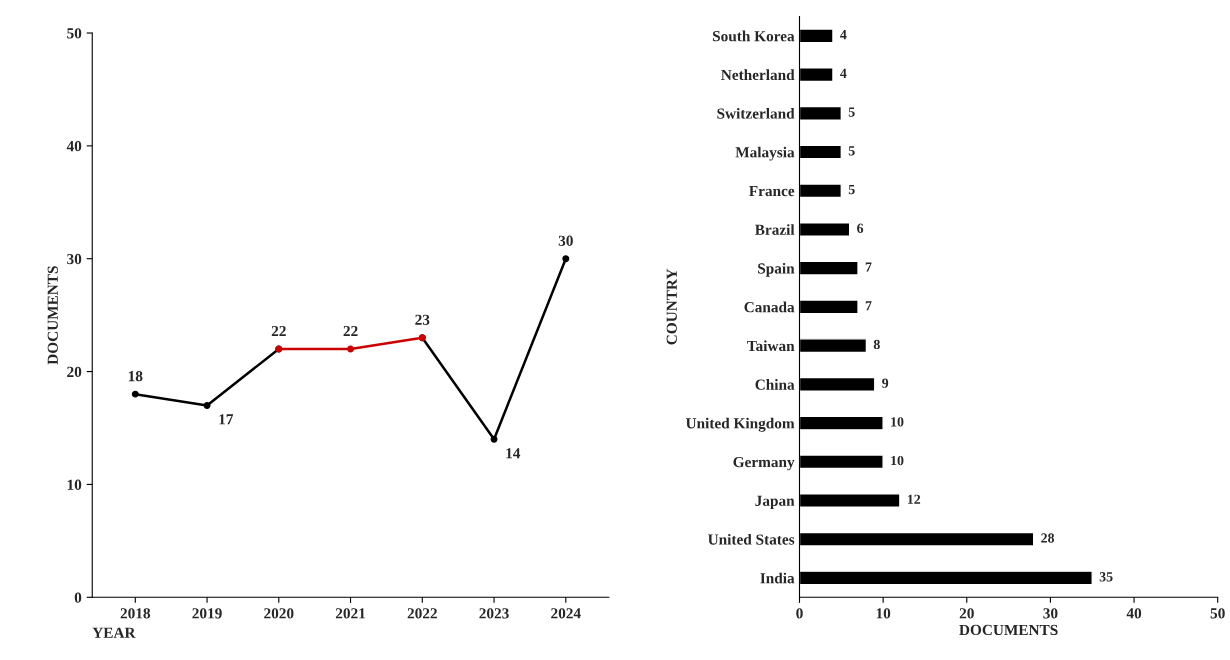  What do you see at coordinates (422, 319) in the screenshot?
I see `data-label: 23` at bounding box center [422, 319].